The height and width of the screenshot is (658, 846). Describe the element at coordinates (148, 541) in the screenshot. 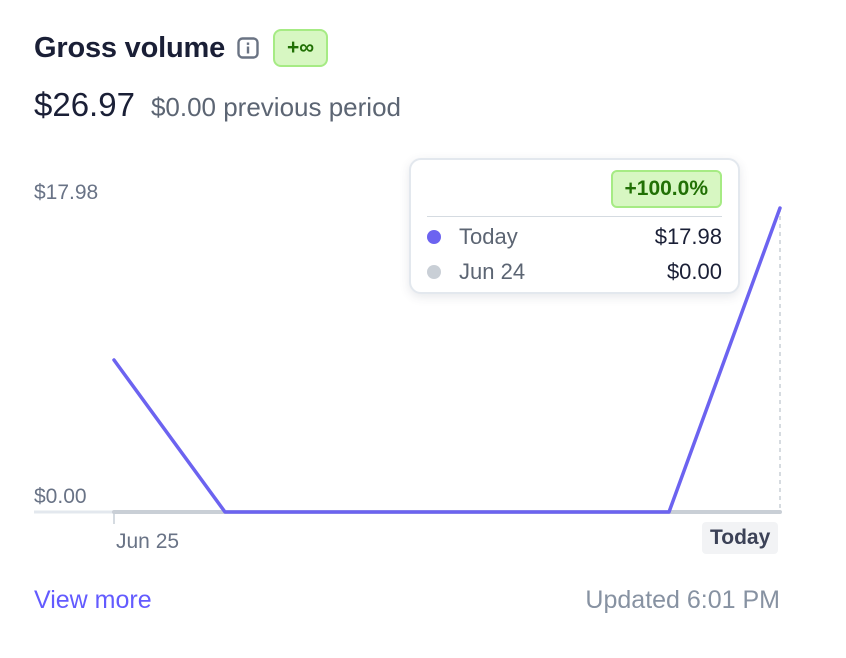

I see `x-tick-start: Jun 25` at that location.